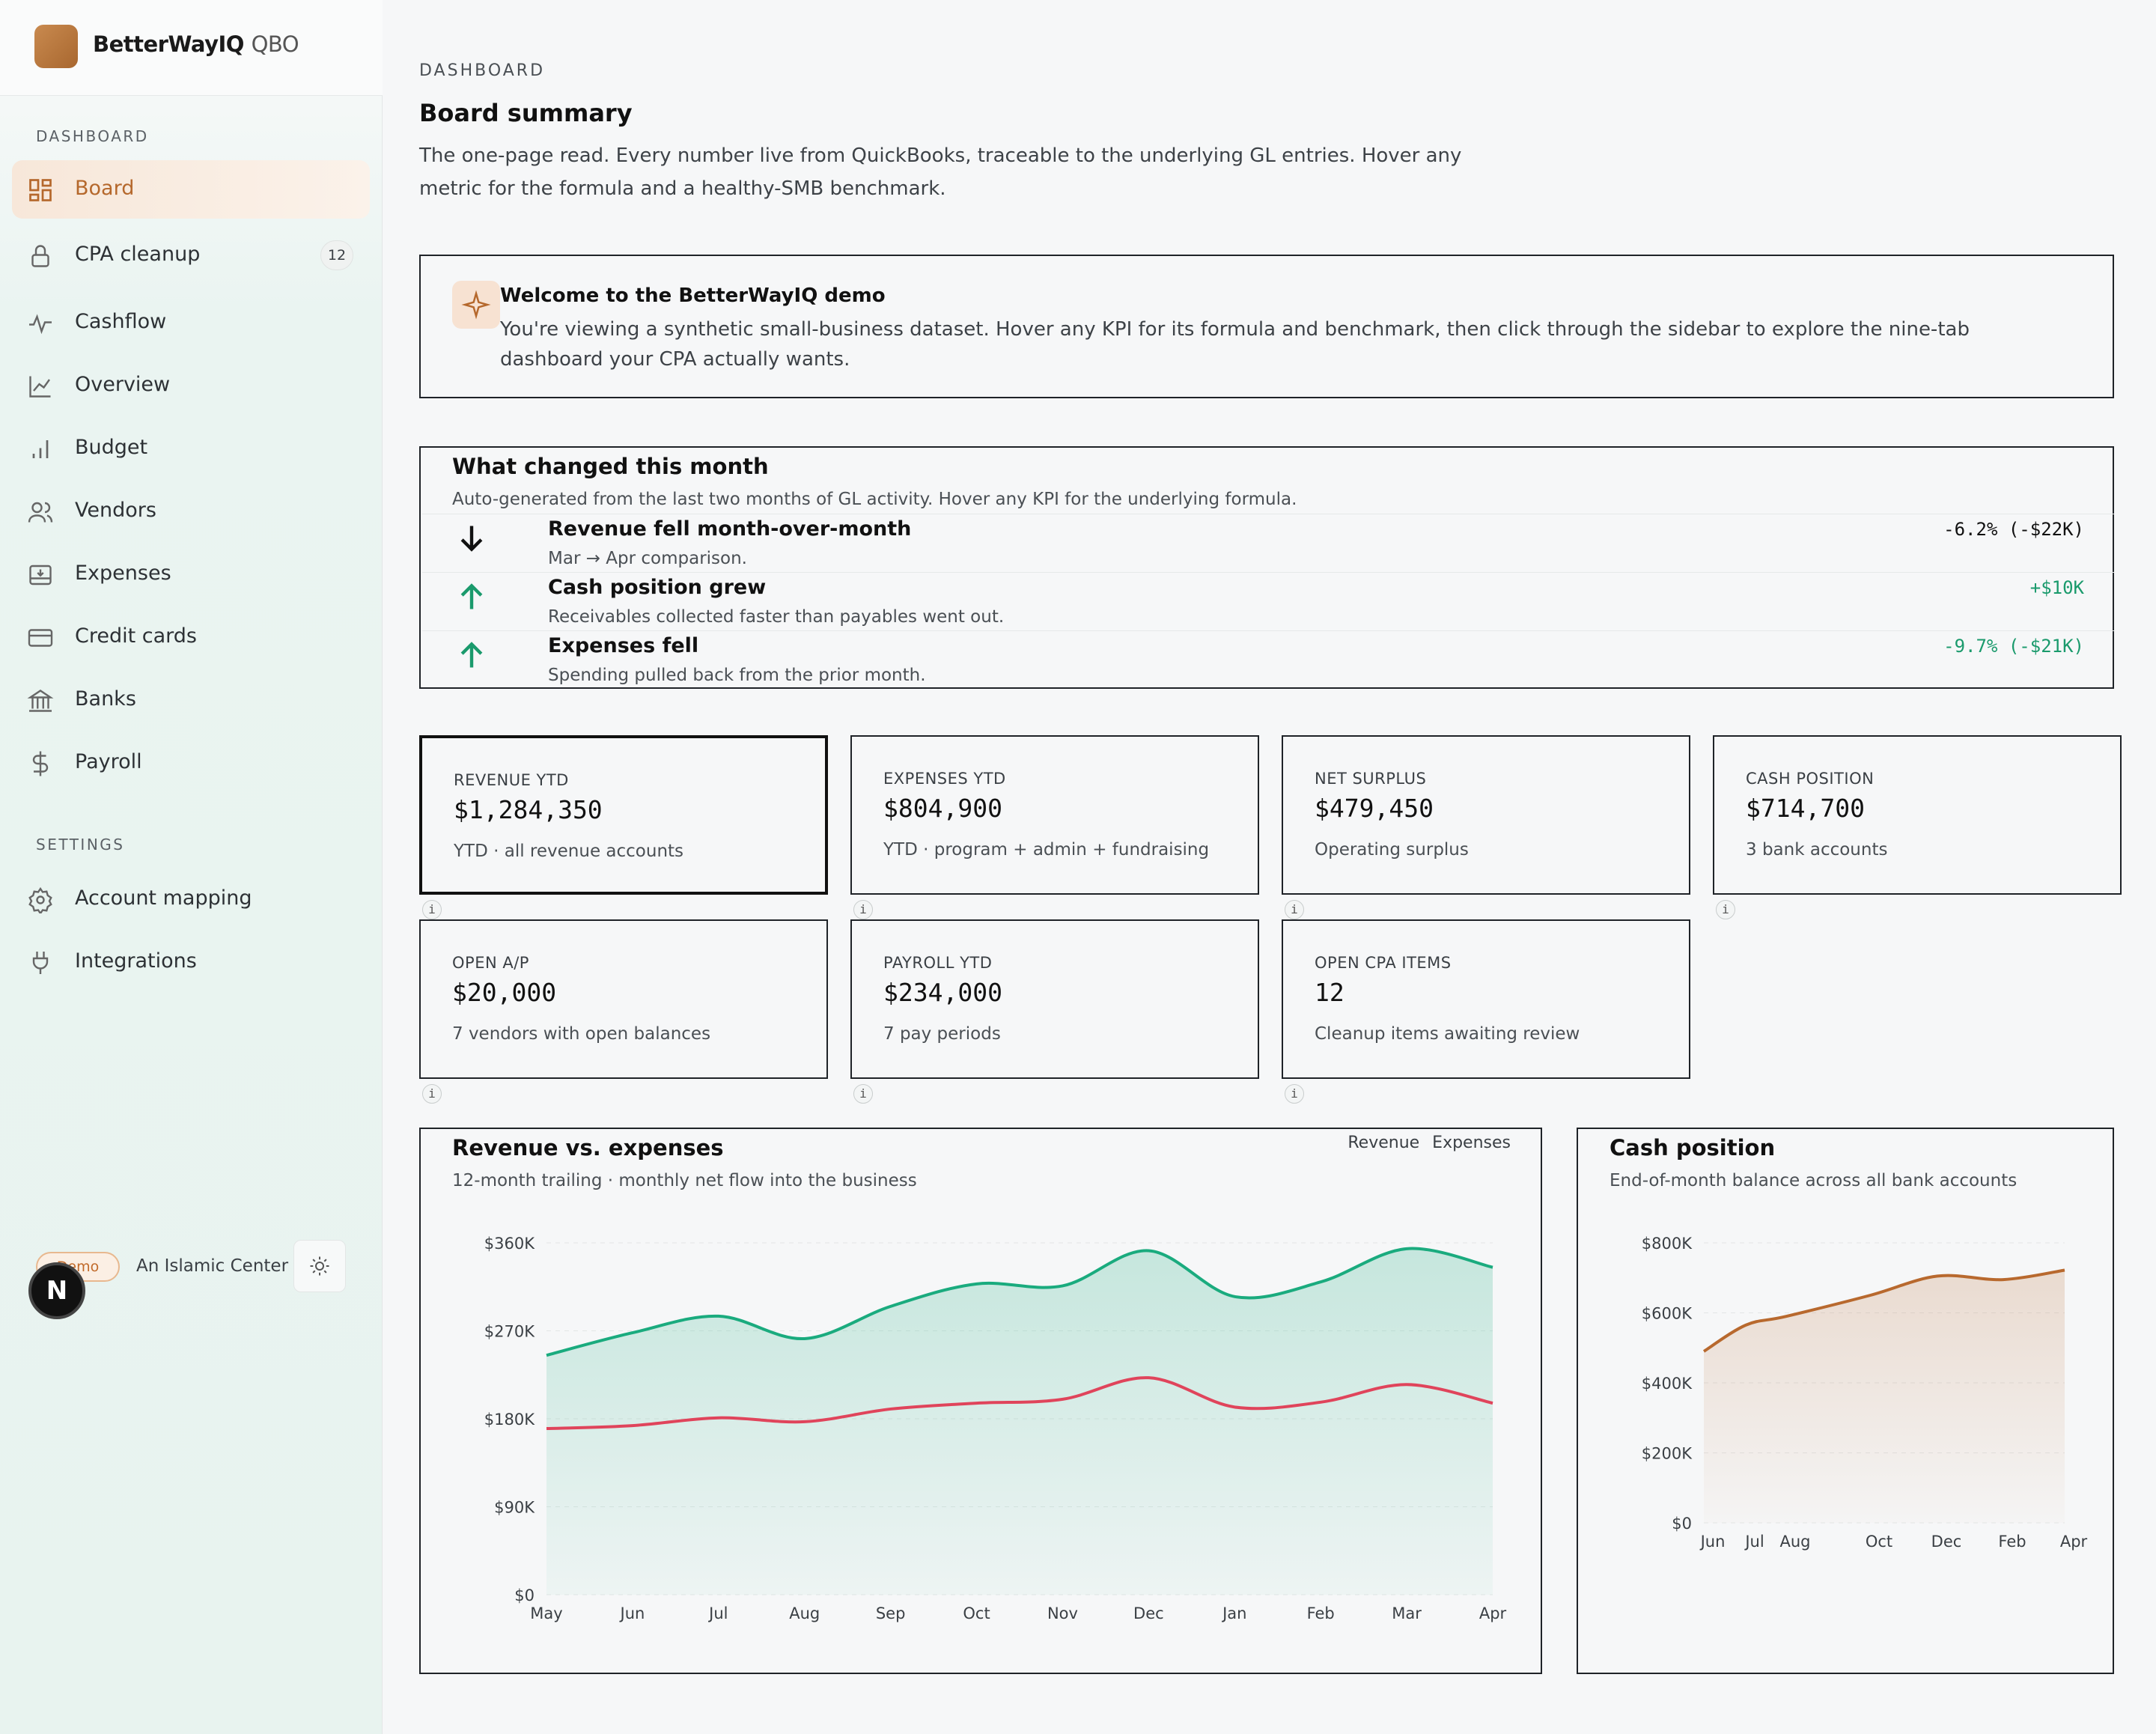 The width and height of the screenshot is (2156, 1734). I want to click on sidebar-item-payroll: Payroll, so click(191, 763).